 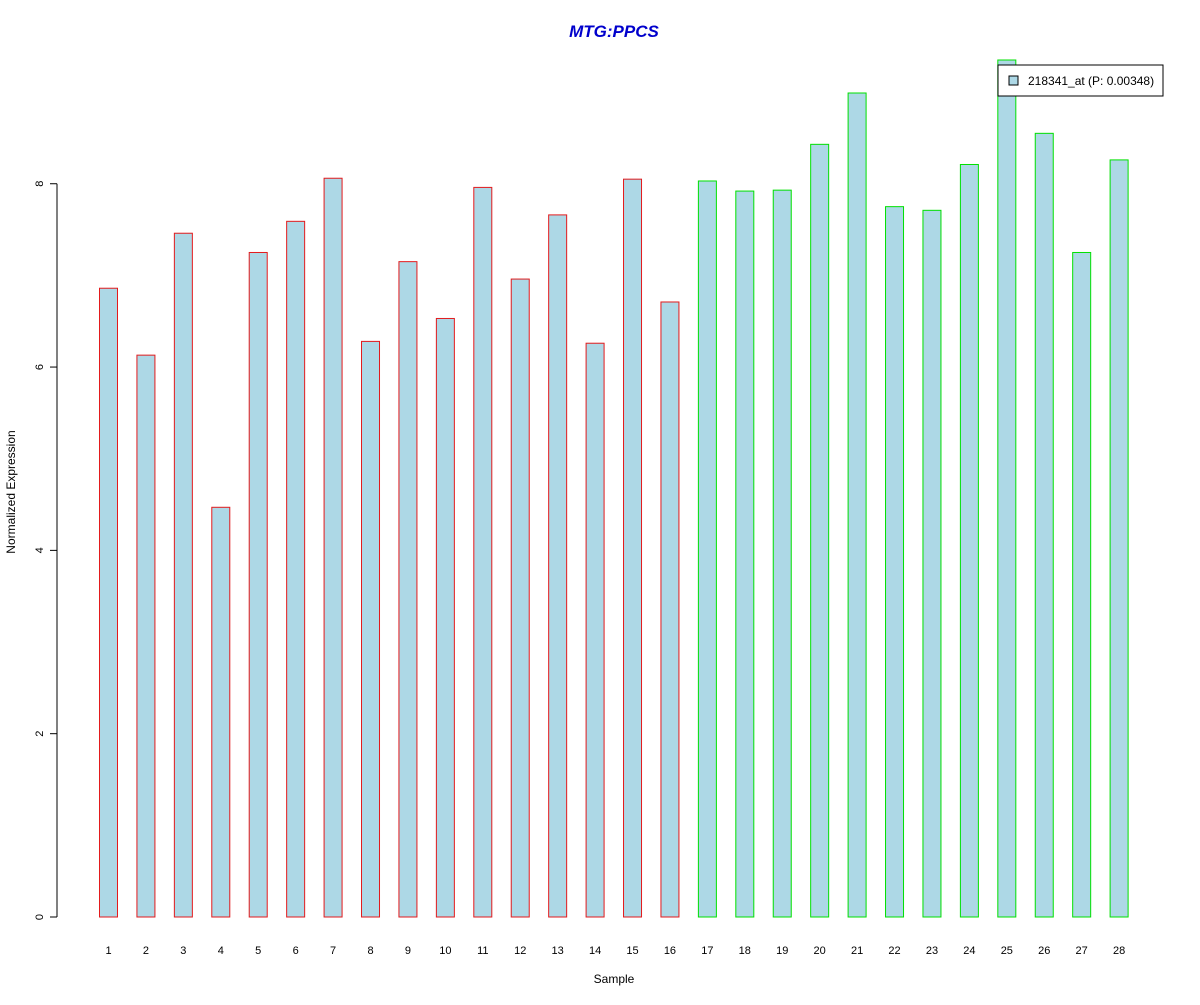 What do you see at coordinates (40, 184) in the screenshot?
I see `y-tick-label: 8` at bounding box center [40, 184].